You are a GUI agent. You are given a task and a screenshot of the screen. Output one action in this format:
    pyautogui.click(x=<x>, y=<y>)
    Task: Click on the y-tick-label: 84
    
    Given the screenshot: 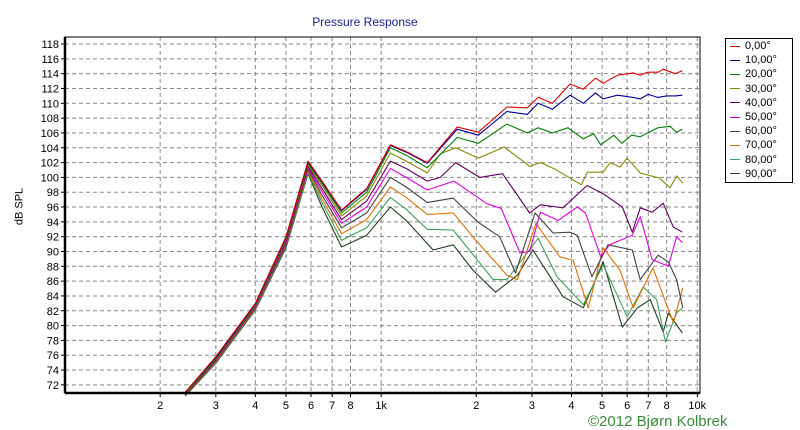 What is the action you would take?
    pyautogui.click(x=53, y=297)
    